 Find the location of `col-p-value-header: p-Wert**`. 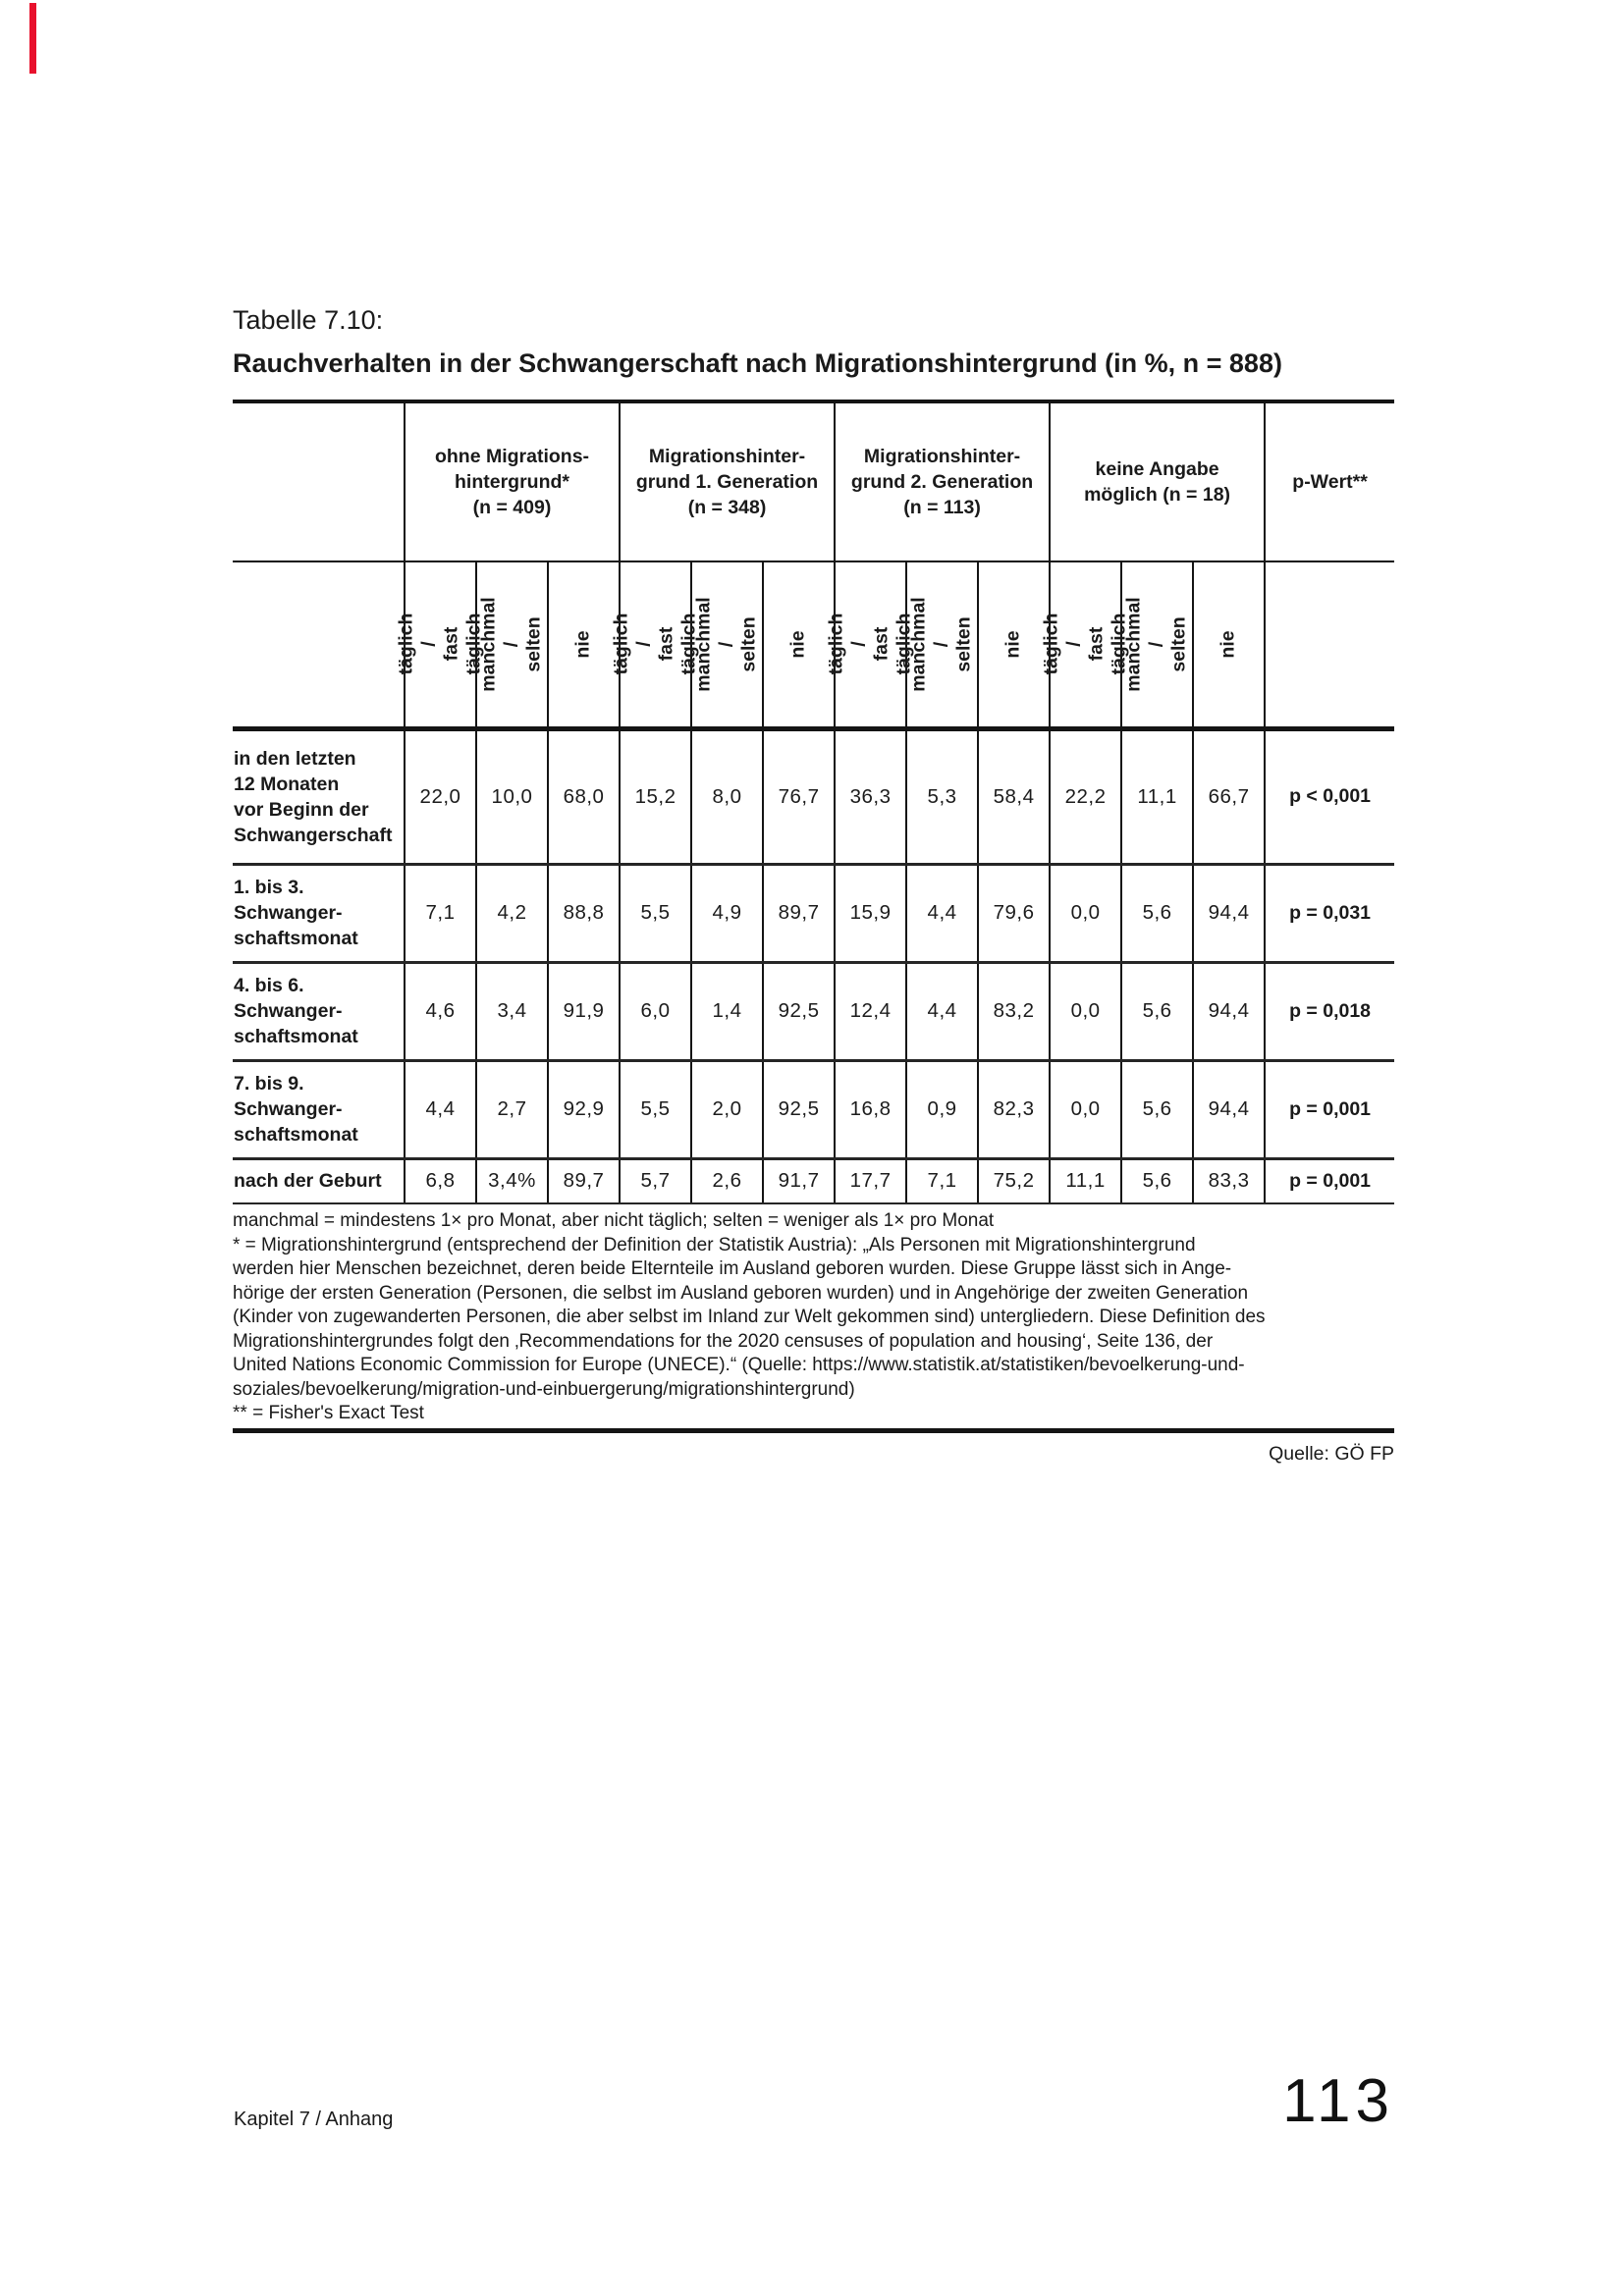

col-p-value-header: p-Wert** is located at coordinates (1330, 481).